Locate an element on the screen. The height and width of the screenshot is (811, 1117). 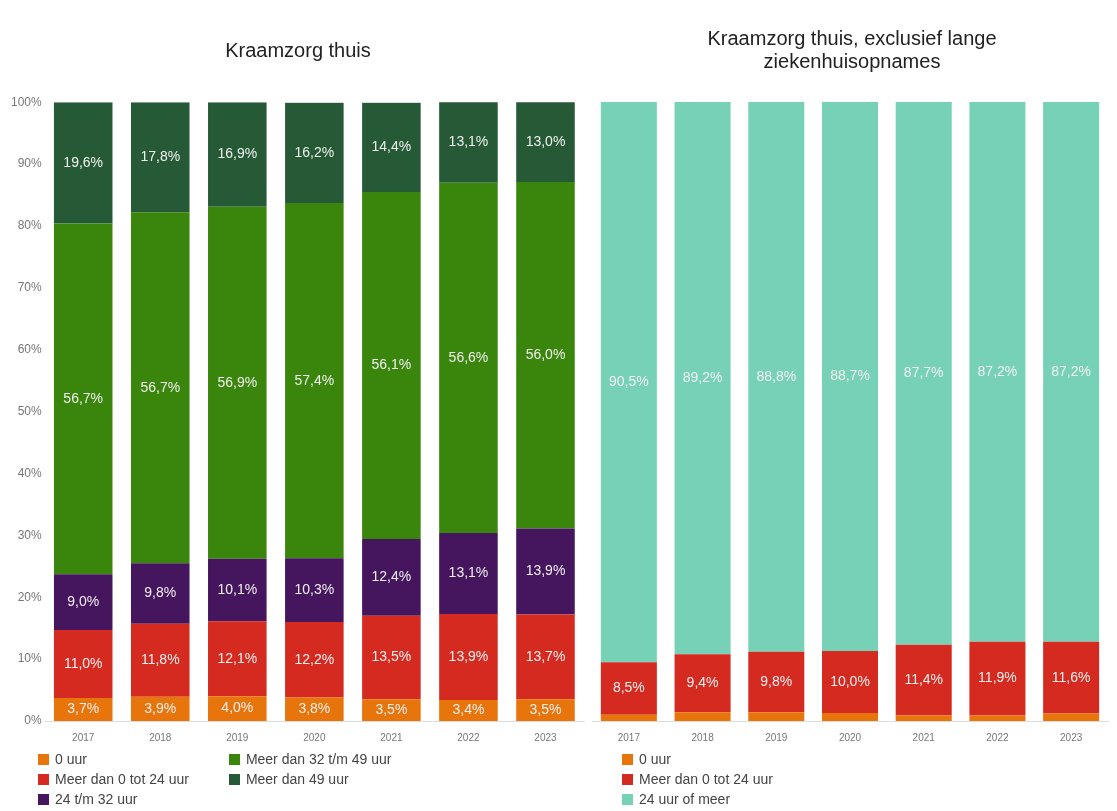
data-label: 11,4% is located at coordinates (924, 679).